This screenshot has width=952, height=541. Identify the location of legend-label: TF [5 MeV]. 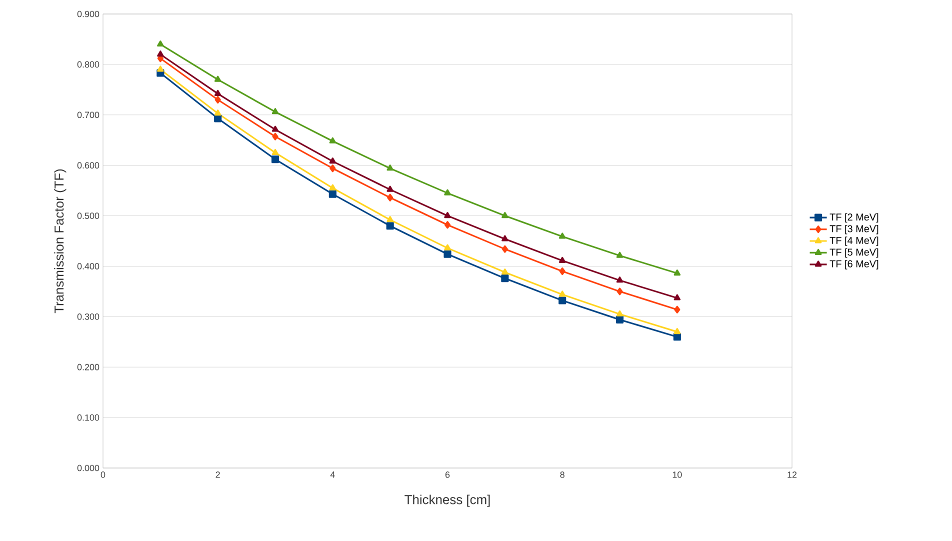
(854, 253).